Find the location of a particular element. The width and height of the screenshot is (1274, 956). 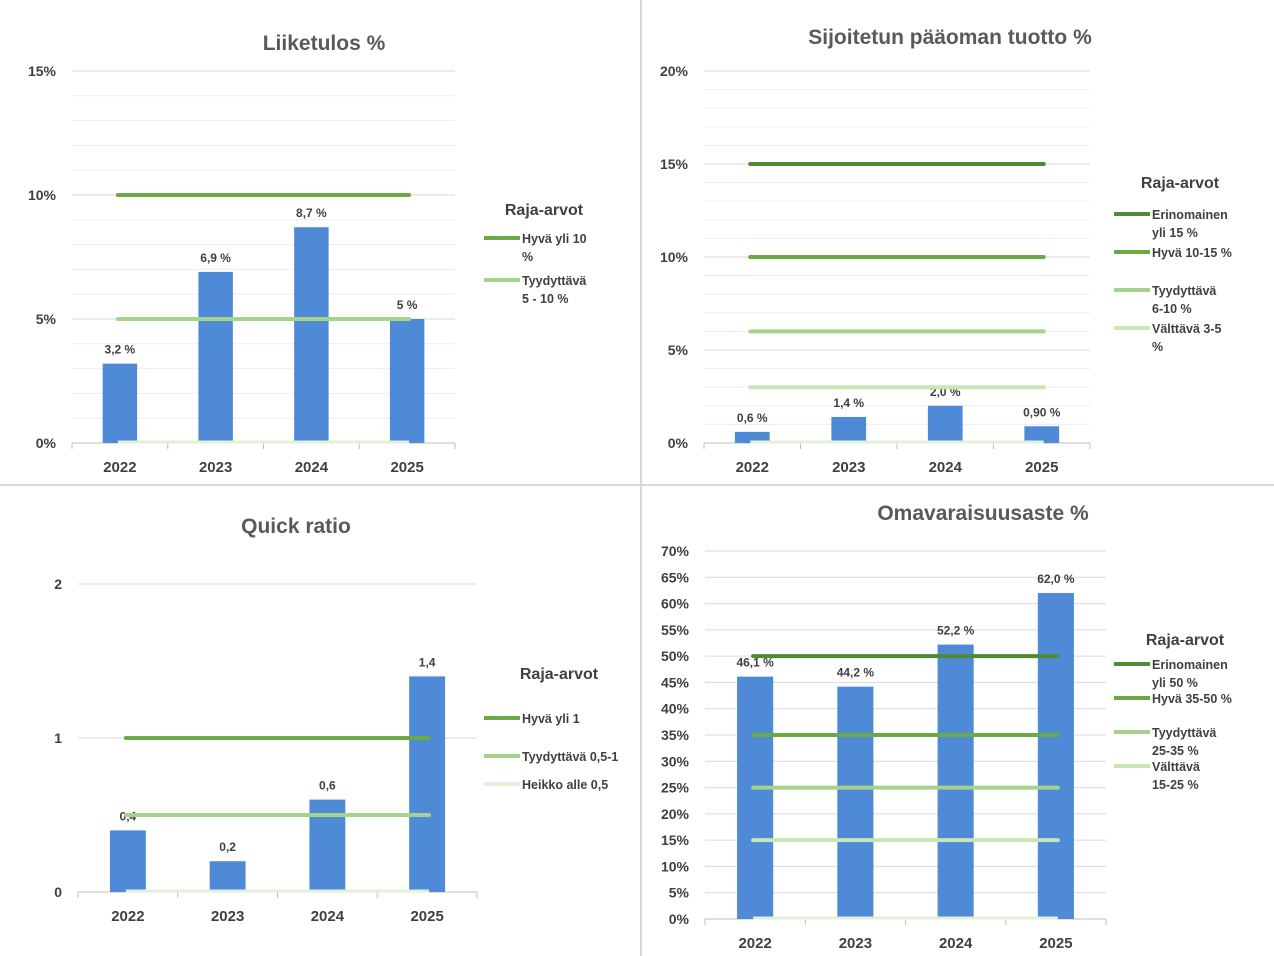

data-label: 6,9 % is located at coordinates (215, 258).